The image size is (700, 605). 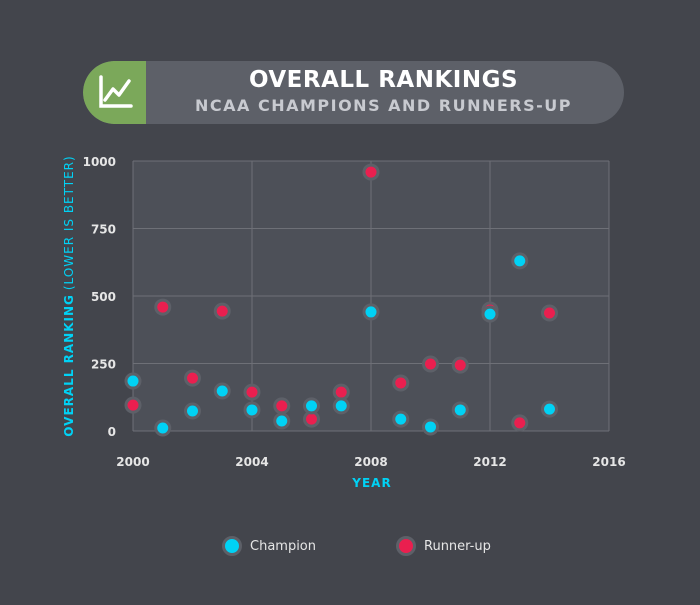 I want to click on legend-champion: Champion, so click(x=269, y=546).